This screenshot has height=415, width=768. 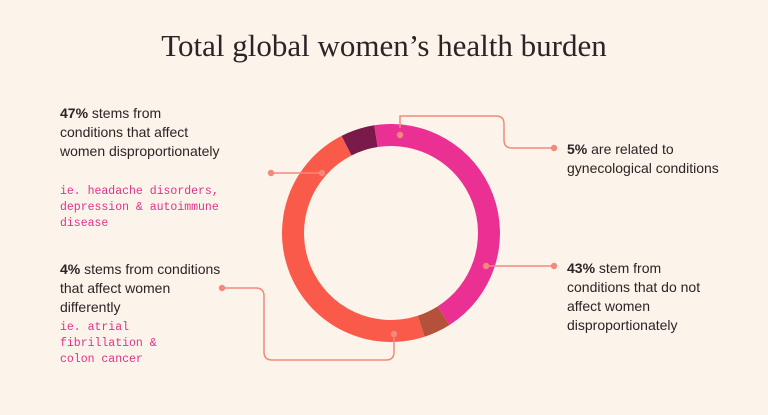 I want to click on leader-dot-47b, so click(x=322, y=173).